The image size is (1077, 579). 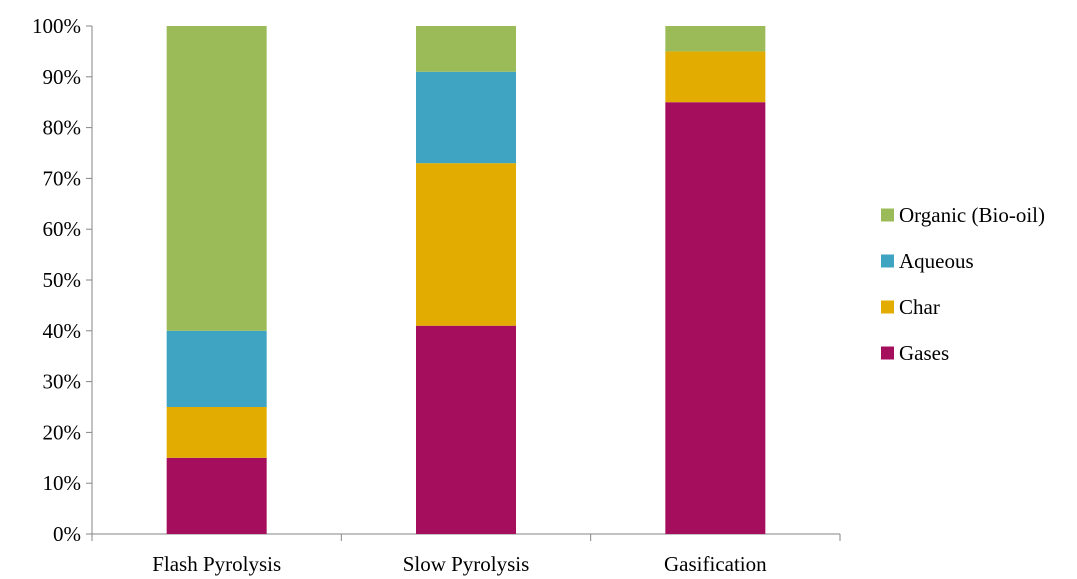 I want to click on legend-label: Aqueous, so click(x=936, y=261).